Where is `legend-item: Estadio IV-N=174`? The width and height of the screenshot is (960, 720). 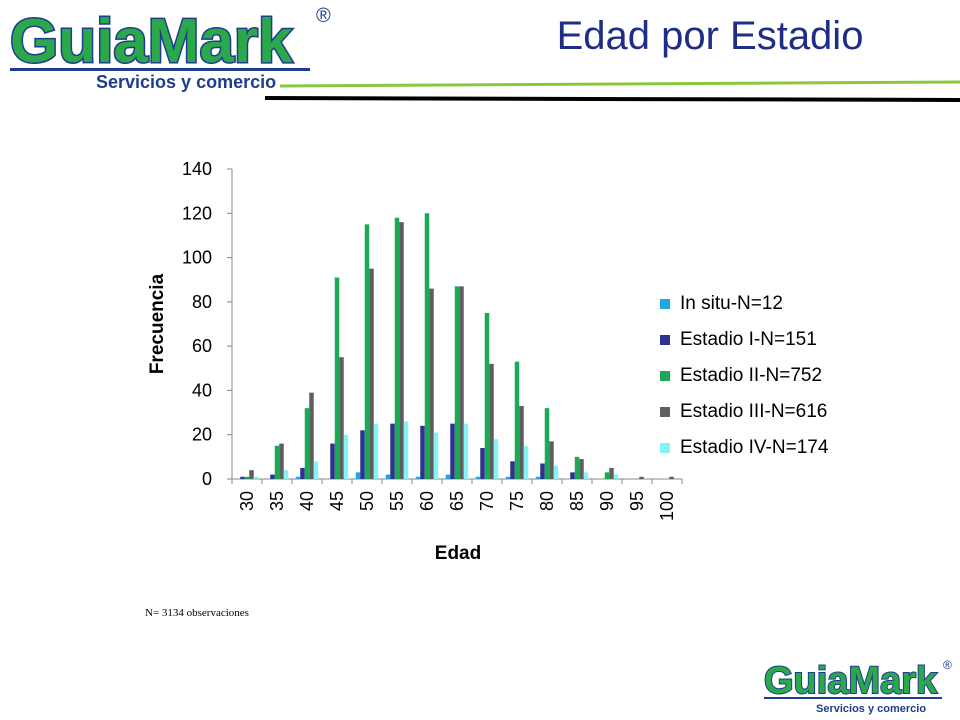 legend-item: Estadio IV-N=174 is located at coordinates (744, 448).